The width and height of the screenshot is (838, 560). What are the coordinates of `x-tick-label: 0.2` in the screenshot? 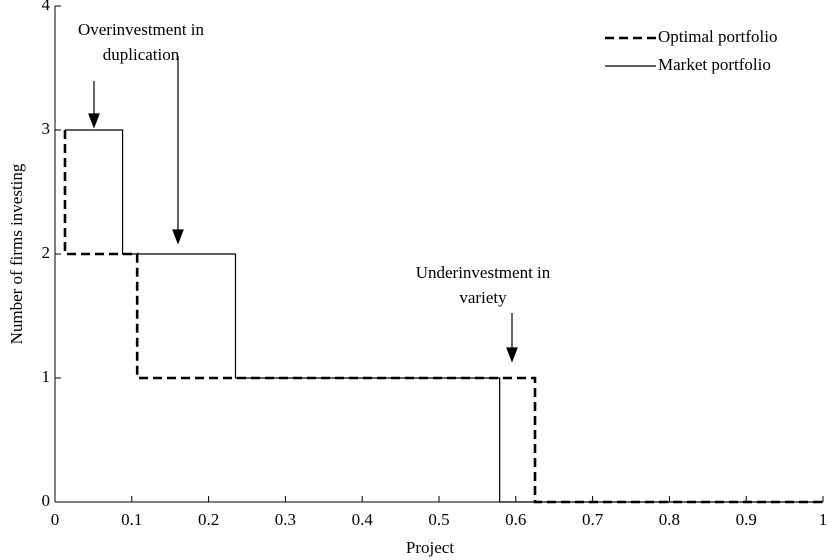 It's located at (208, 519).